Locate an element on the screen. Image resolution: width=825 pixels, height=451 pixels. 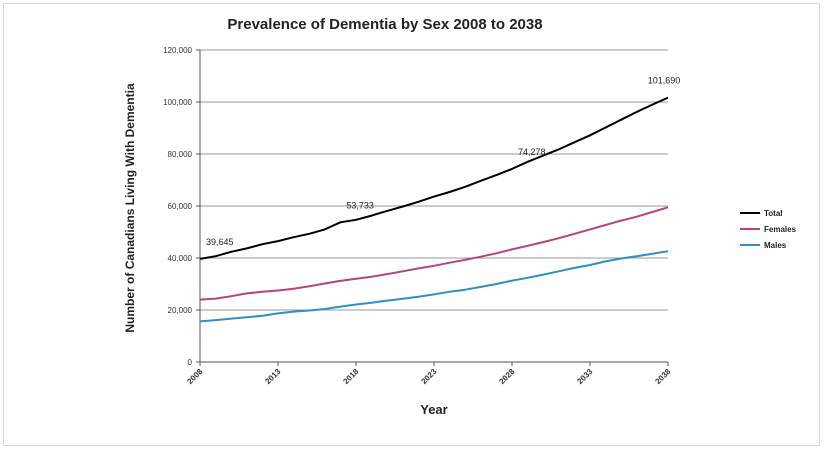
x-tick-label: 2018 is located at coordinates (350, 376).